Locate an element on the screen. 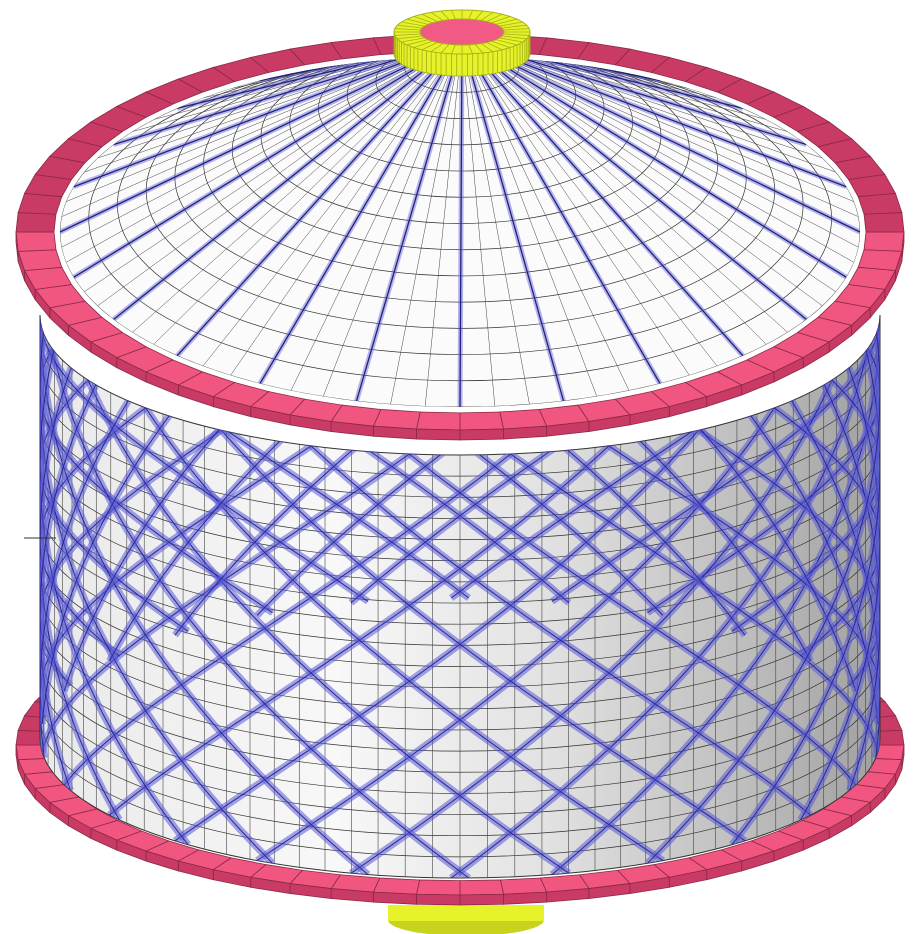  top-hub is located at coordinates (462, 43).